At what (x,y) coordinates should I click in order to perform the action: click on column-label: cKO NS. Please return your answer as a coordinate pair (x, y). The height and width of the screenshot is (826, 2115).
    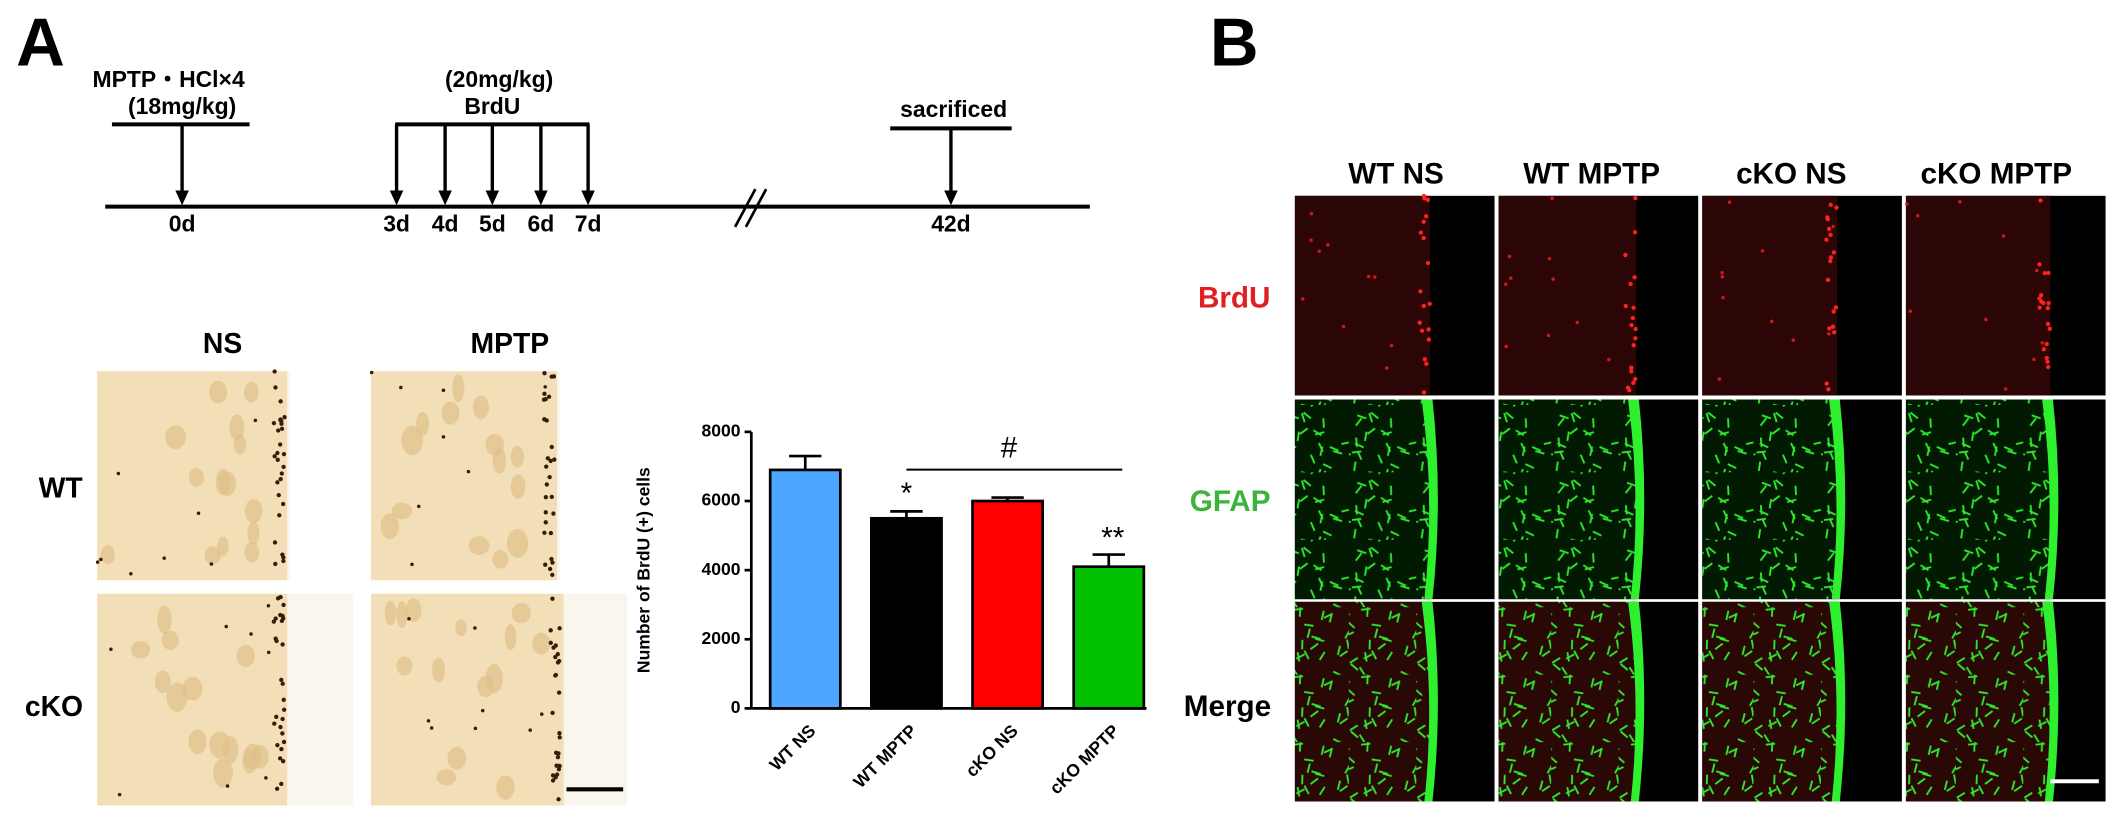
    Looking at the image, I should click on (1791, 173).